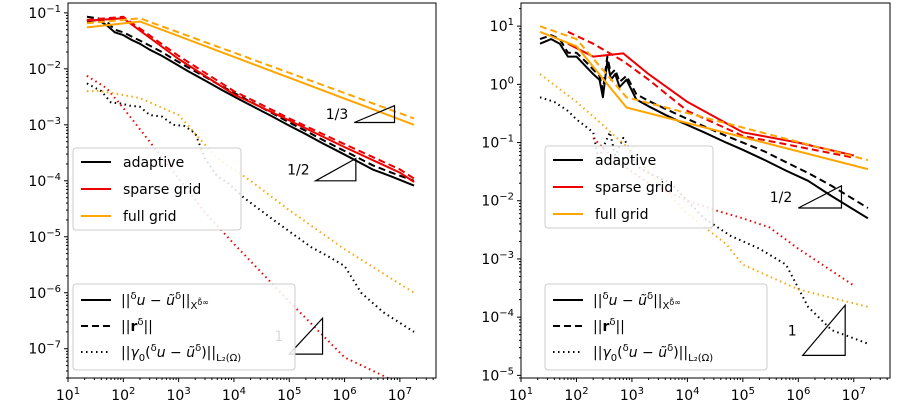 This screenshot has height=416, width=907. Describe the element at coordinates (502, 26) in the screenshot. I see `y-tick-label: 10¹` at that location.